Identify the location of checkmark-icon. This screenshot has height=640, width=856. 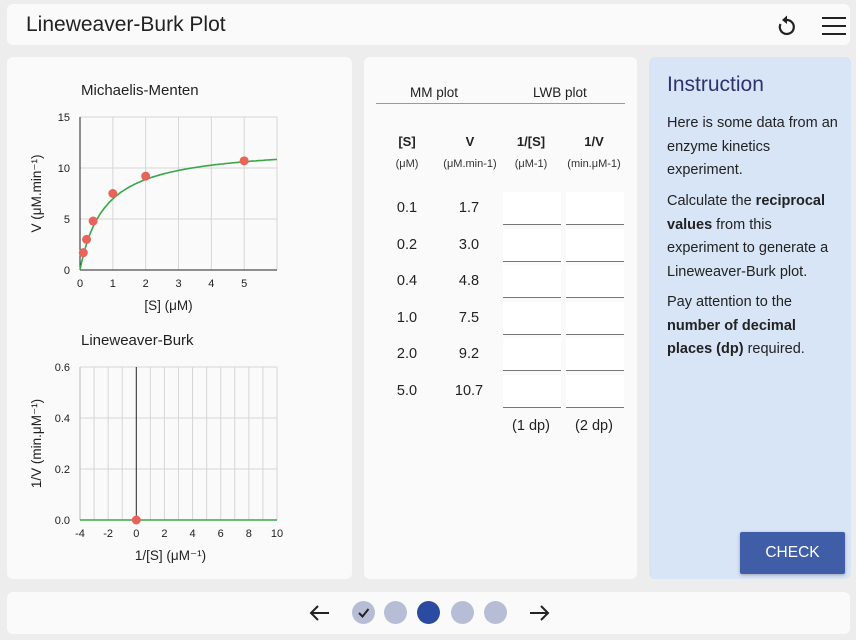
(364, 613).